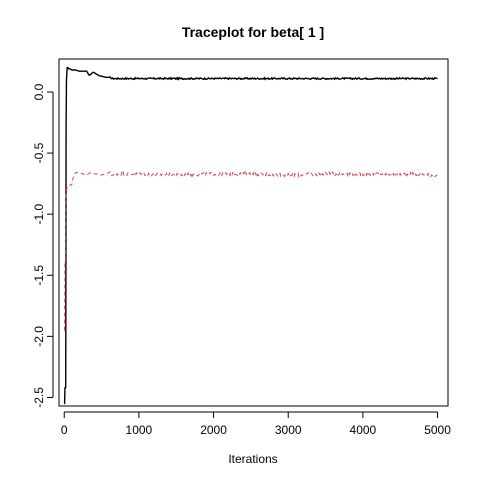 This screenshot has height=480, width=480. What do you see at coordinates (39, 275) in the screenshot?
I see `y-tick-label: -1.5` at bounding box center [39, 275].